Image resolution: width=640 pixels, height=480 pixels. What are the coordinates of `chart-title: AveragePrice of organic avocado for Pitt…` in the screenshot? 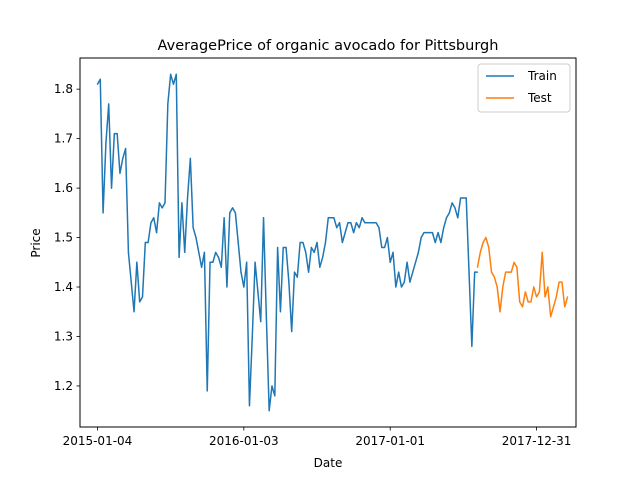 It's located at (328, 46).